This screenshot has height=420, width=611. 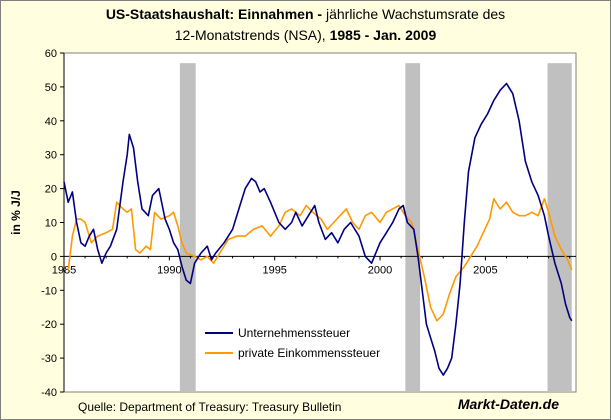 I want to click on brand-logo: Markt-Daten.de, so click(x=508, y=404).